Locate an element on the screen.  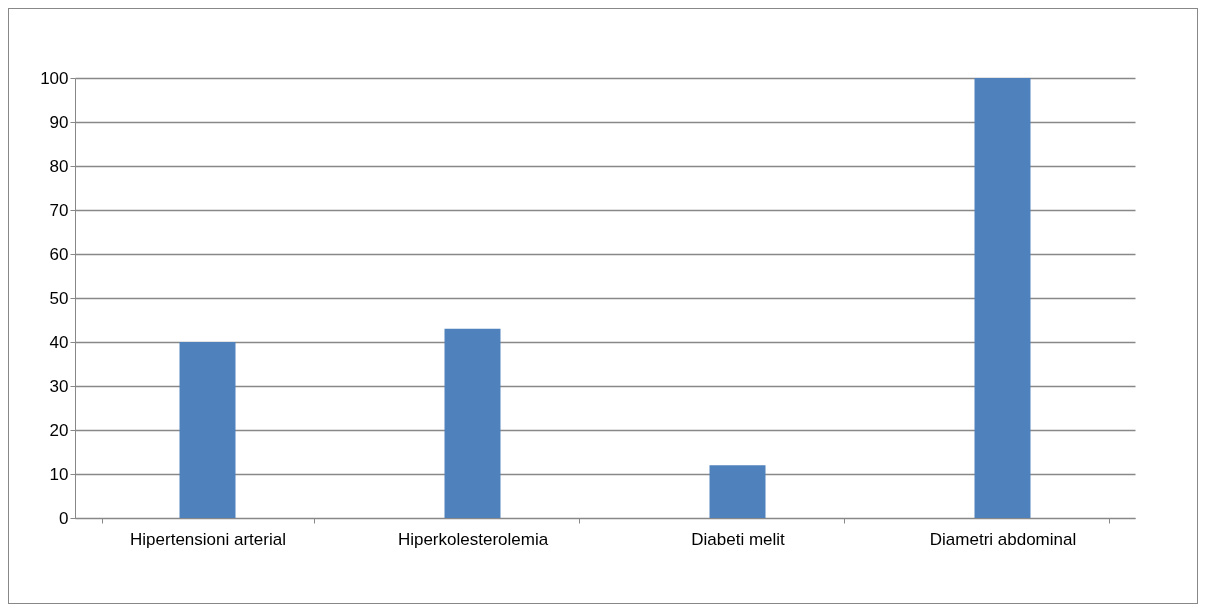
y-tick-label: 70 is located at coordinates (59, 210).